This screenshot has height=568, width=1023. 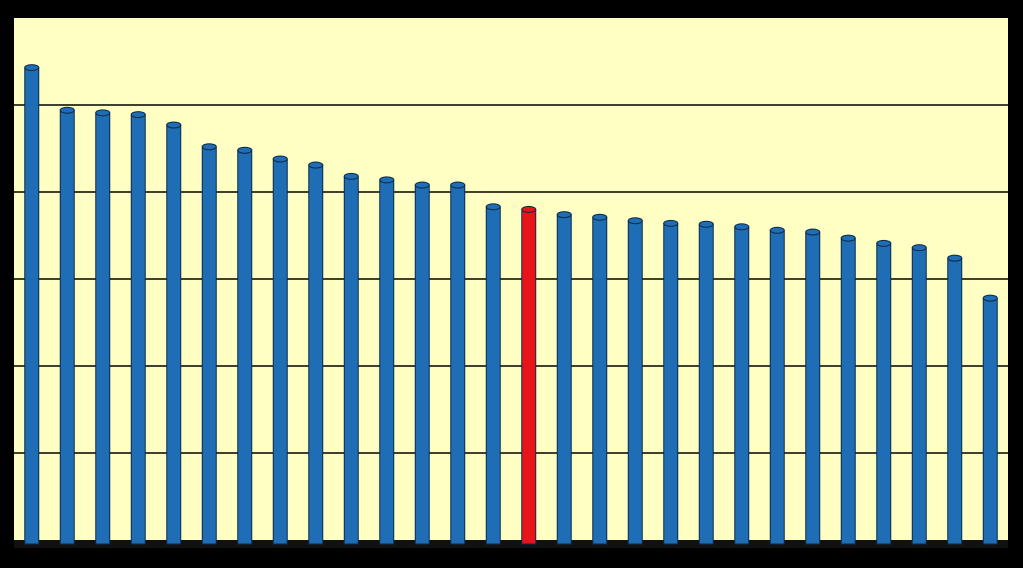 What do you see at coordinates (511, 544) in the screenshot?
I see `floor` at bounding box center [511, 544].